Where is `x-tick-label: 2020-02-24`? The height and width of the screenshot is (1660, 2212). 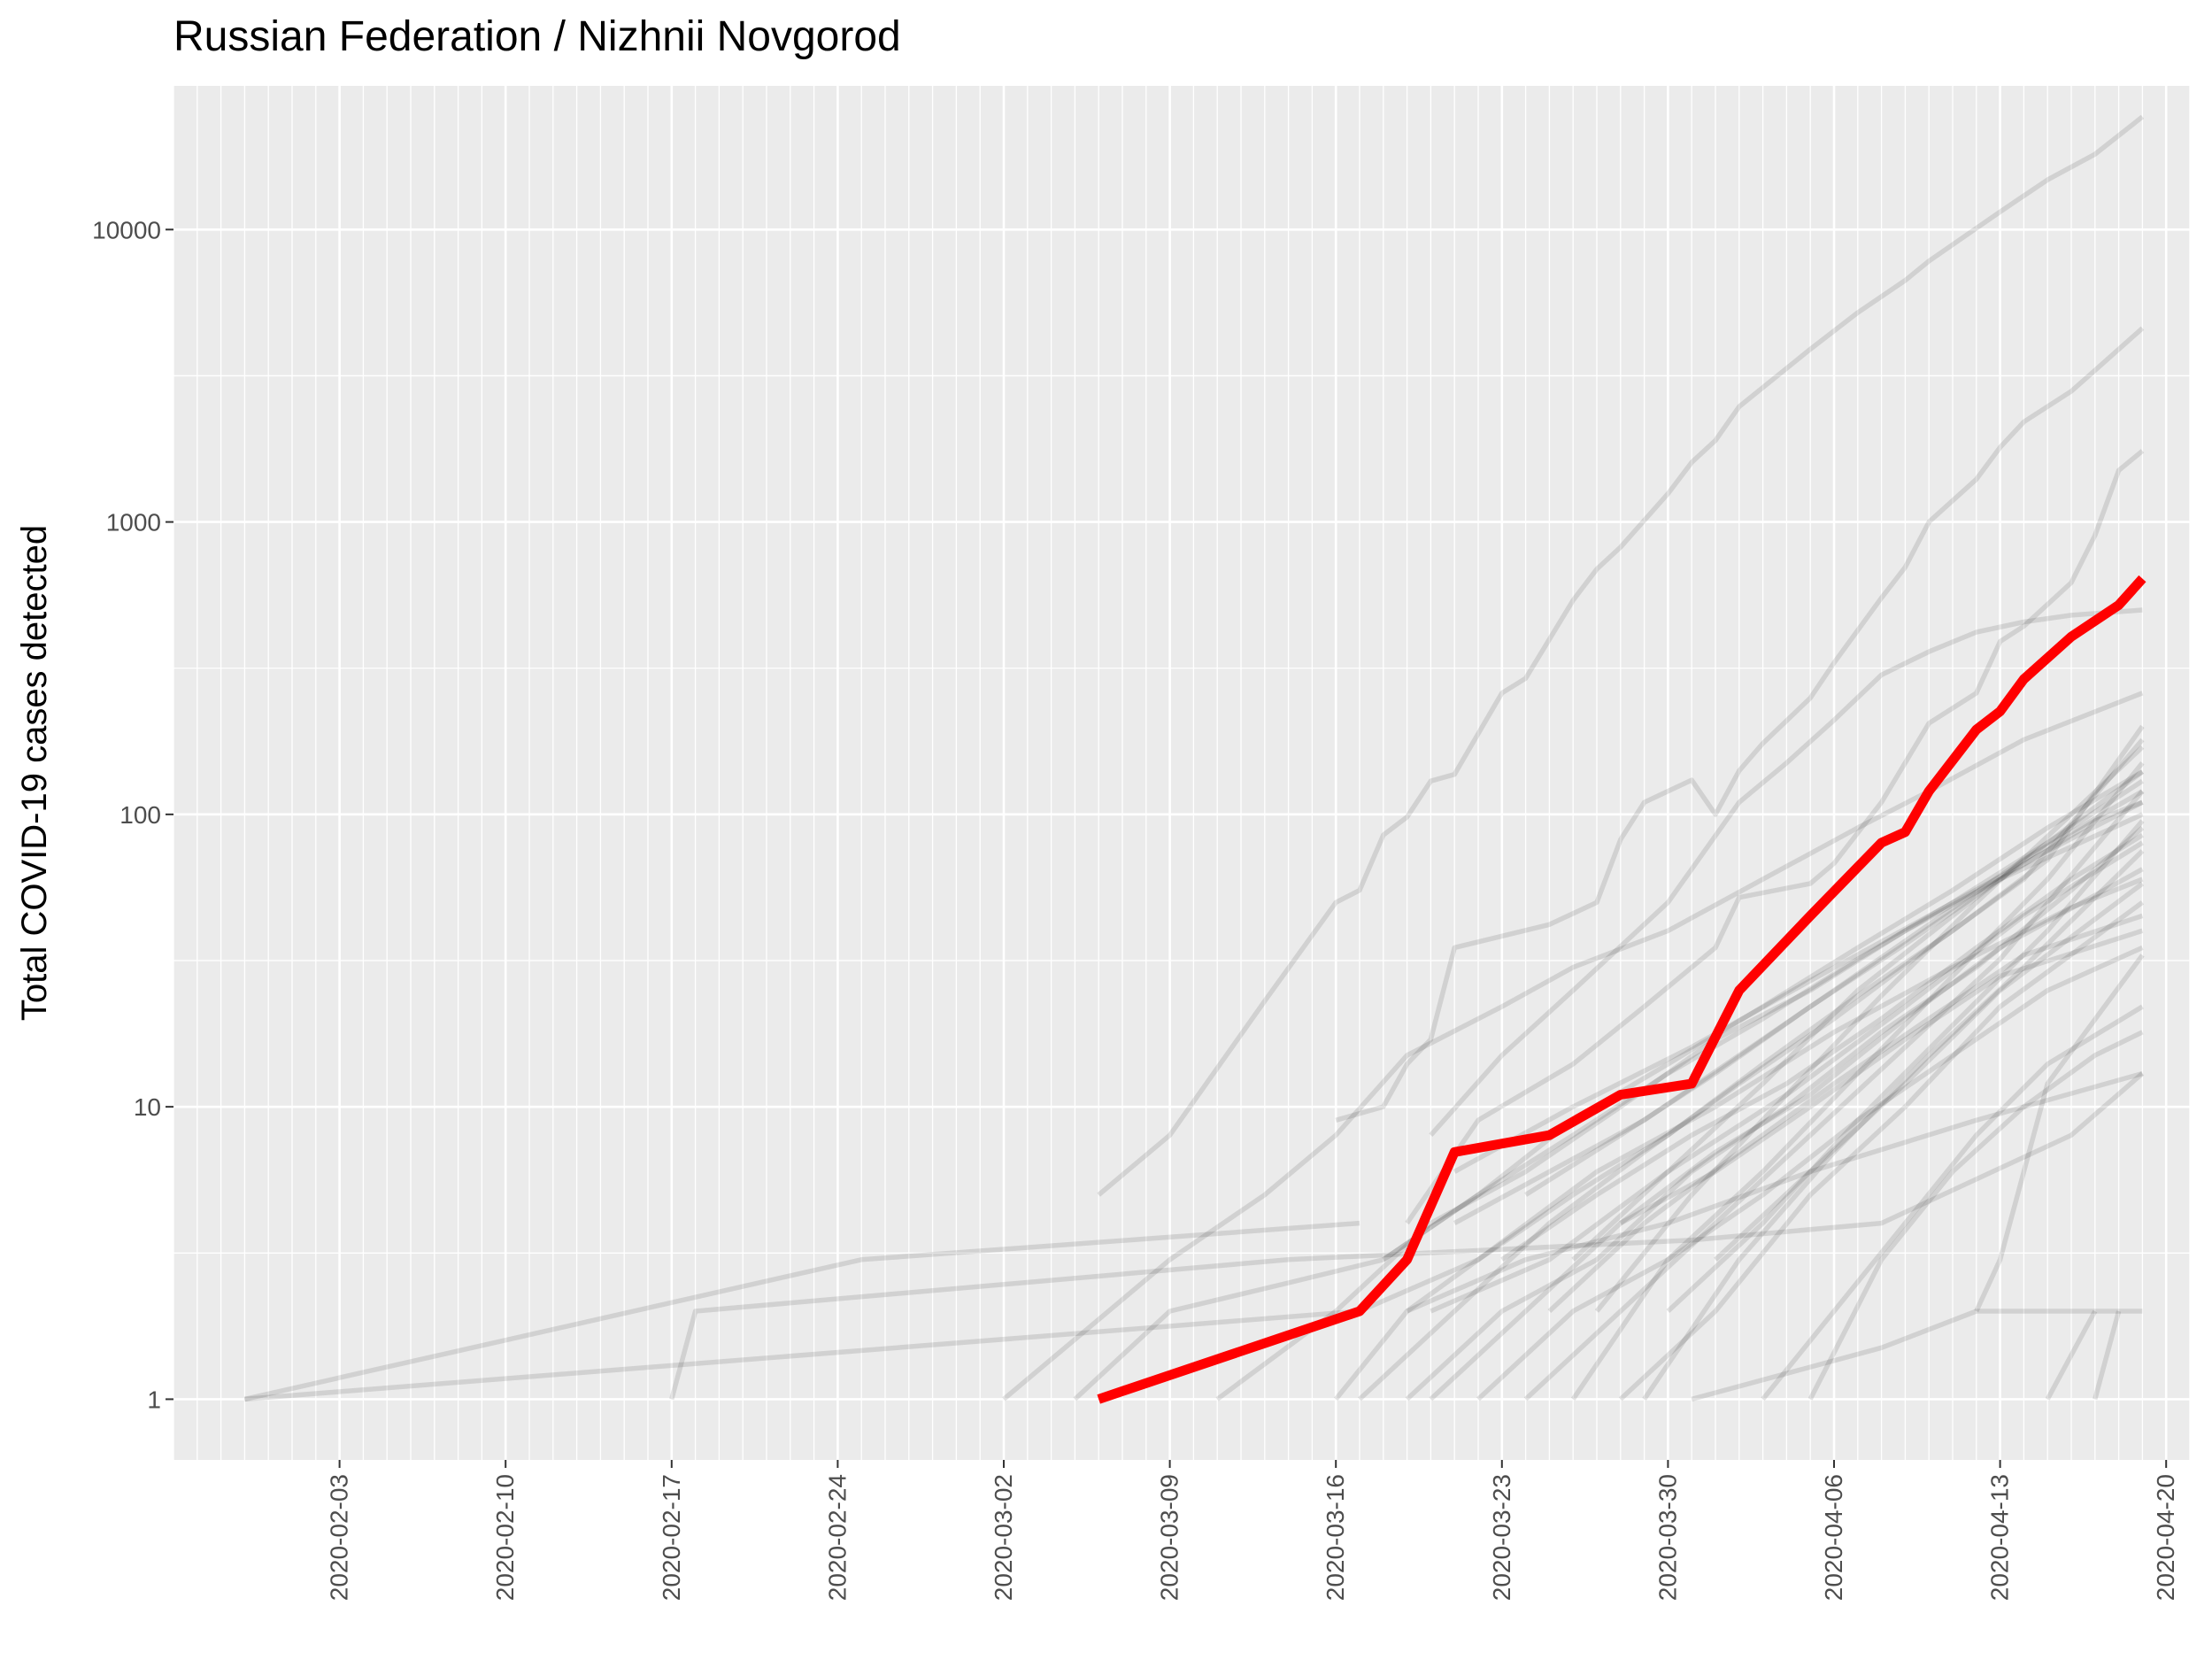 x-tick-label: 2020-02-24 is located at coordinates (837, 1537).